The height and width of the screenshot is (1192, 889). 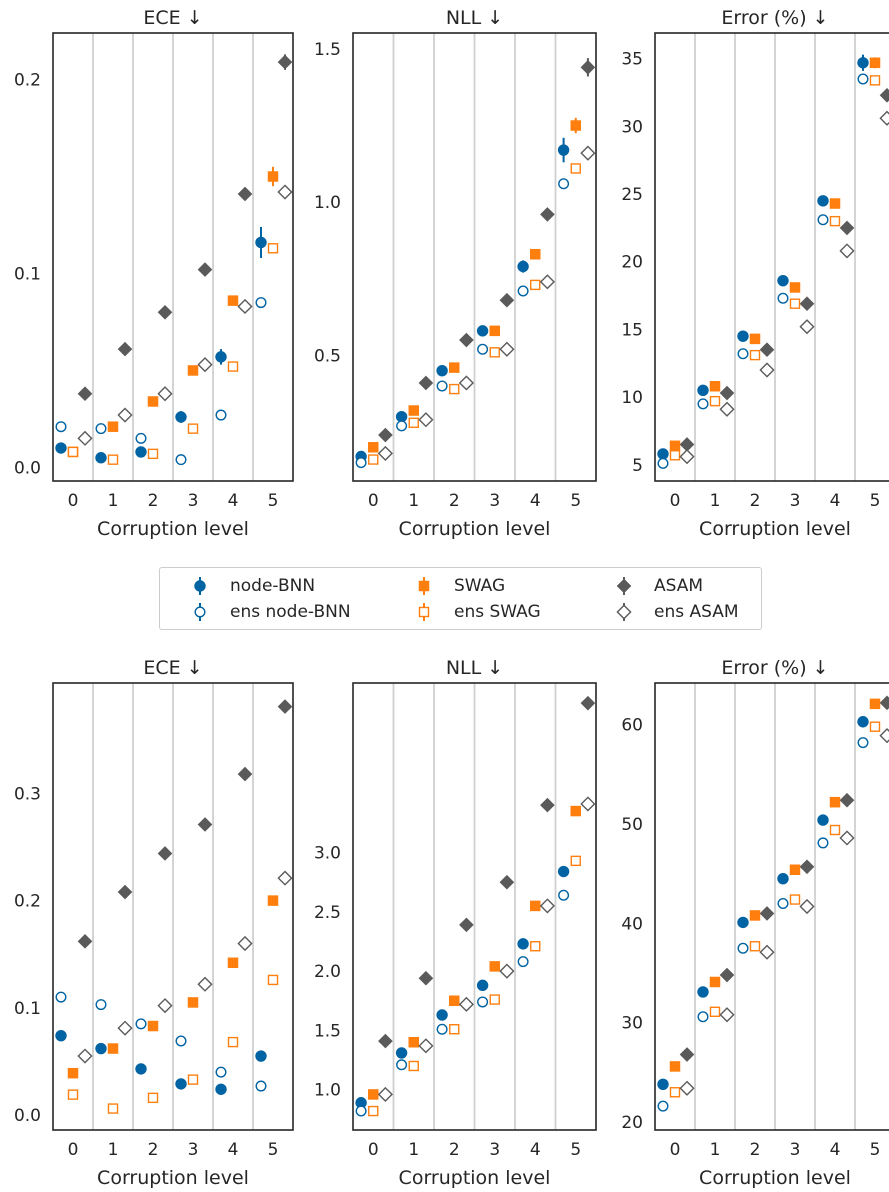 I want to click on y-tick-label: 30, so click(x=632, y=1024).